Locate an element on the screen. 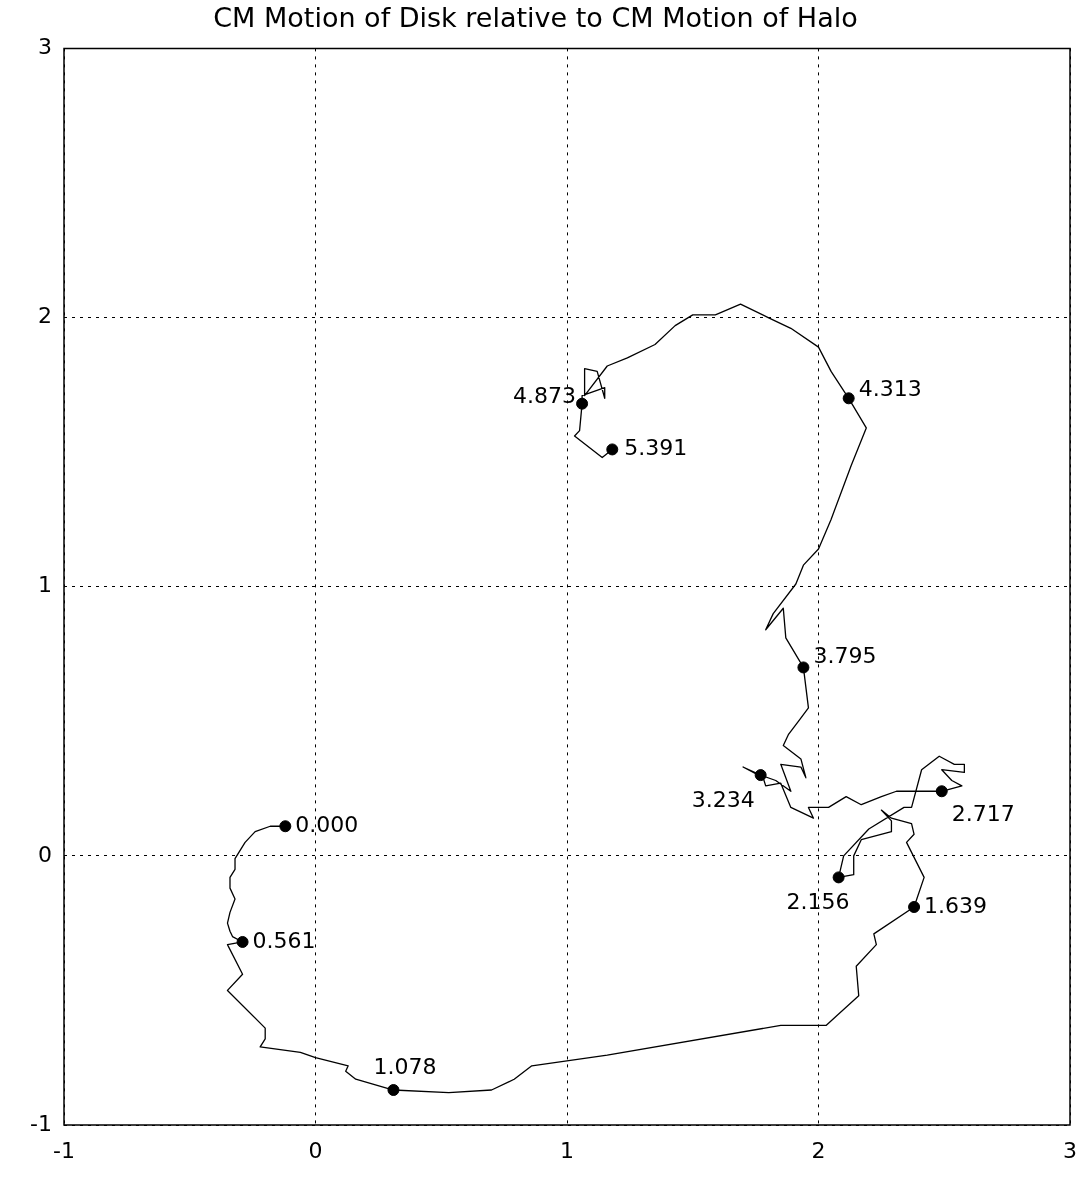 Image resolution: width=1091 pixels, height=1180 pixels. annotation: 2.717 is located at coordinates (983, 813).